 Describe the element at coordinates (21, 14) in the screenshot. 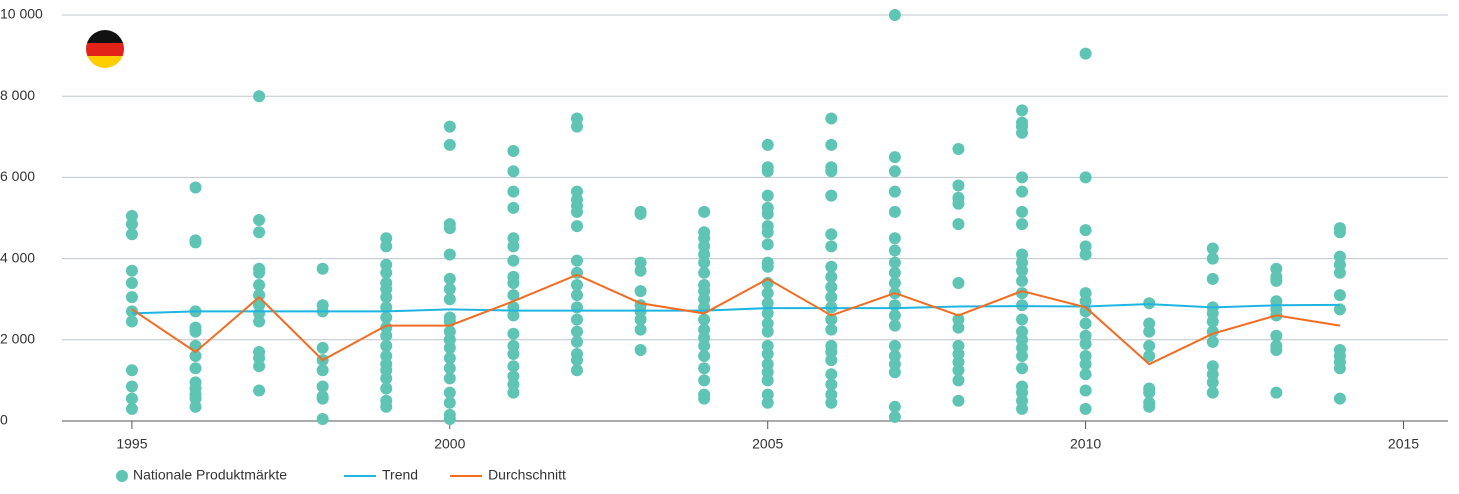

I see `y-tick-label: 10 000` at that location.